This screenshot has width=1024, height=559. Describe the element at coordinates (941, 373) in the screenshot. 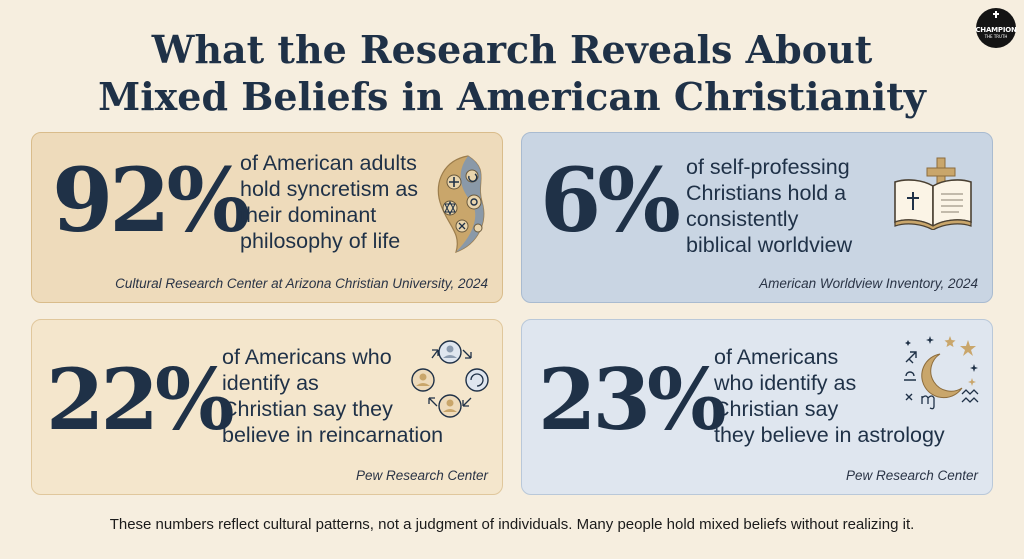

I see `astrology-moon-stars-icon` at that location.